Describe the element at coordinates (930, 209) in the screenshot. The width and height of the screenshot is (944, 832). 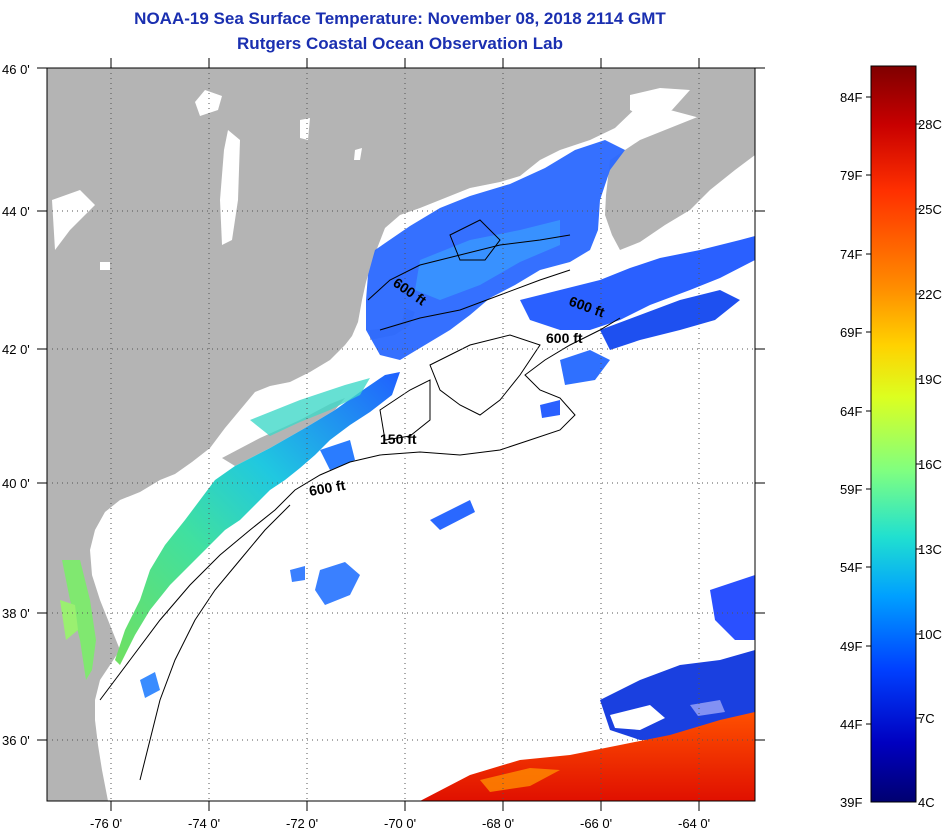
I see `colorbar-label-25c: 25C` at that location.